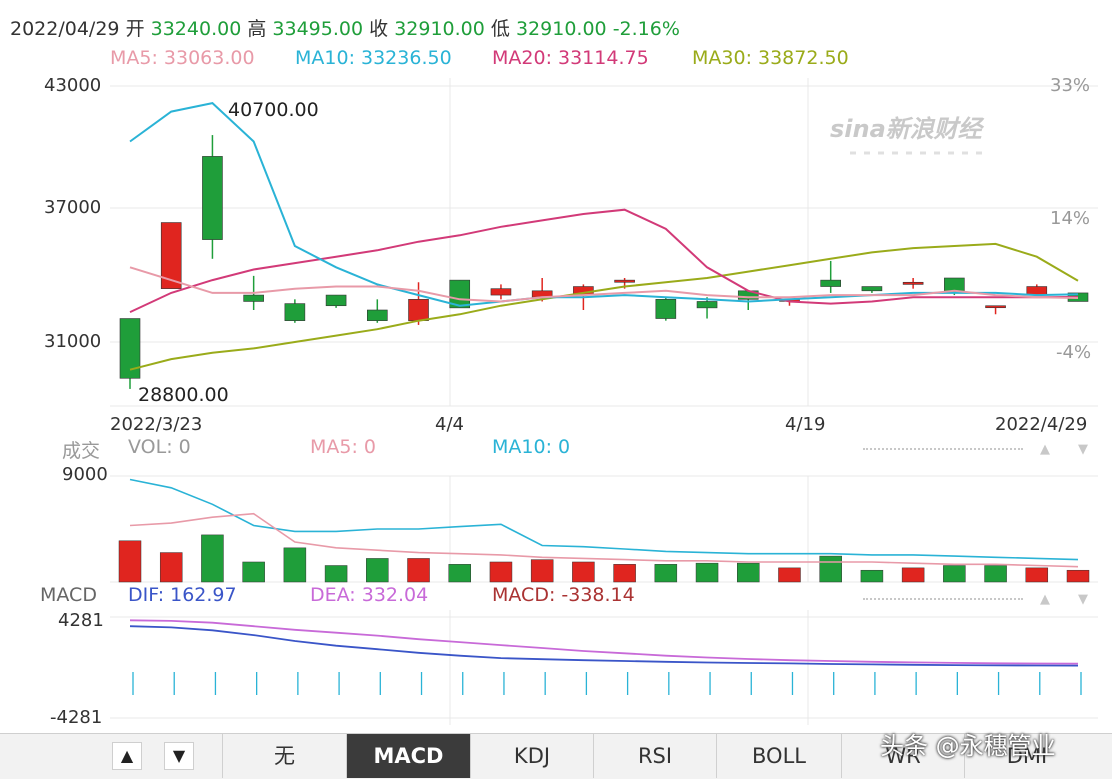 Image resolution: width=1112 pixels, height=779 pixels. Describe the element at coordinates (1070, 218) in the screenshot. I see `pct-tick-mid: 14%` at that location.